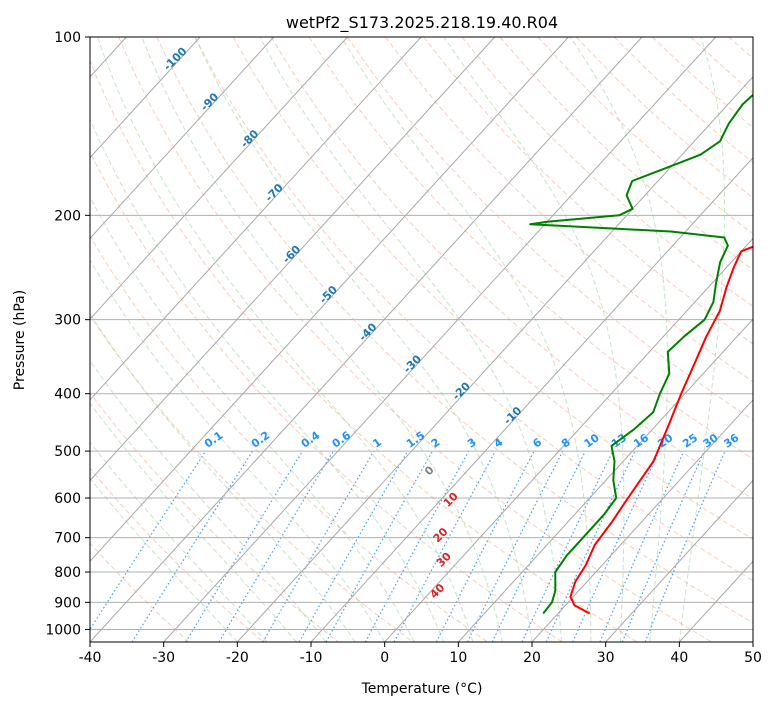 The image size is (775, 708). Describe the element at coordinates (461, 390) in the screenshot. I see `isotherm-label: -20` at that location.